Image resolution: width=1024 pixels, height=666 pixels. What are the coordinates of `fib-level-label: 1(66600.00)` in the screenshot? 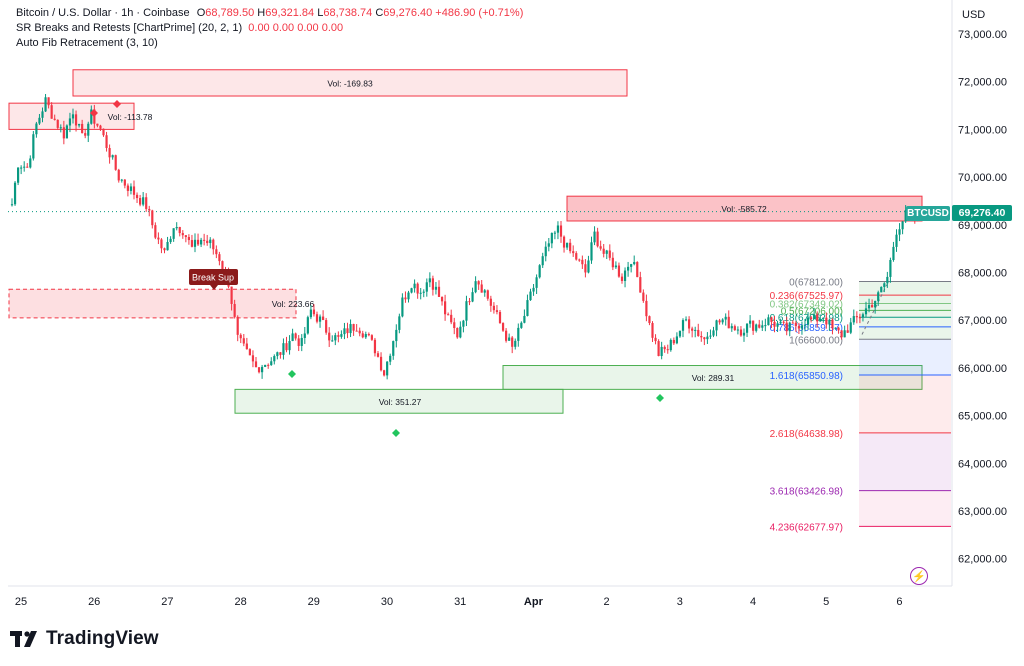 It's located at (816, 340).